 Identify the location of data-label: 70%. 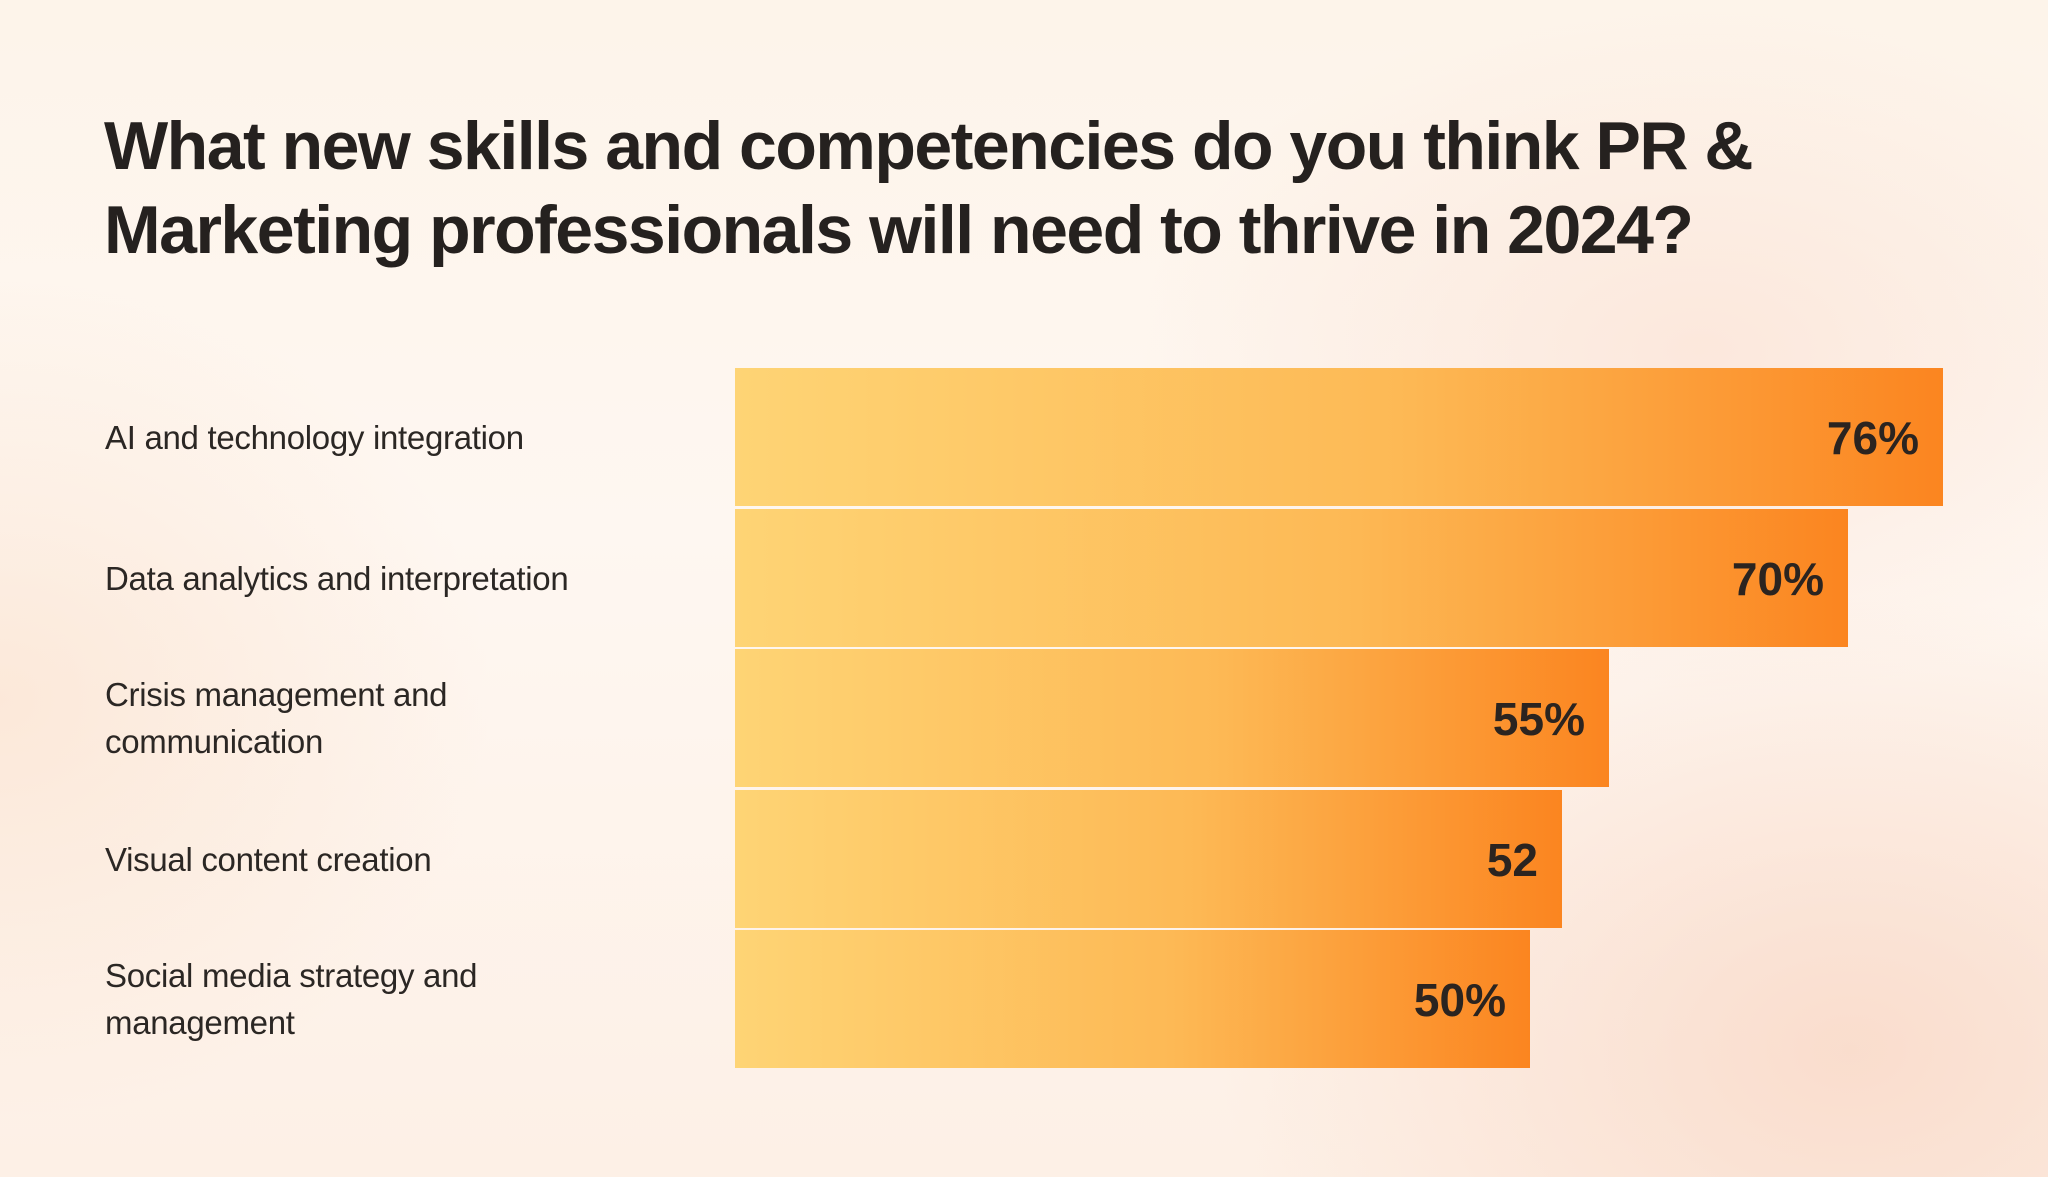
(1777, 579).